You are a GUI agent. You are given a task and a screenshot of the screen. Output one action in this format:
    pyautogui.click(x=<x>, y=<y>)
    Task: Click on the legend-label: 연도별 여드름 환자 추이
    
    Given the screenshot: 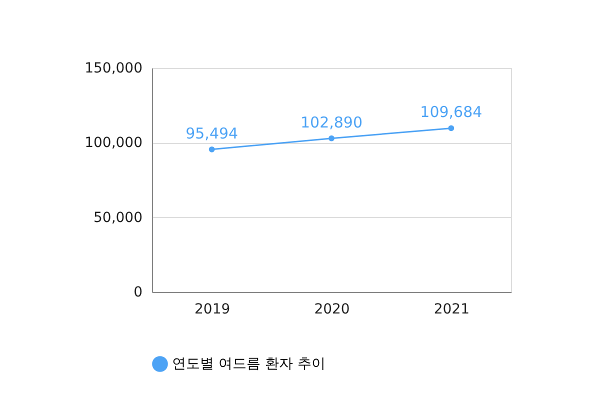 What is the action you would take?
    pyautogui.click(x=249, y=364)
    